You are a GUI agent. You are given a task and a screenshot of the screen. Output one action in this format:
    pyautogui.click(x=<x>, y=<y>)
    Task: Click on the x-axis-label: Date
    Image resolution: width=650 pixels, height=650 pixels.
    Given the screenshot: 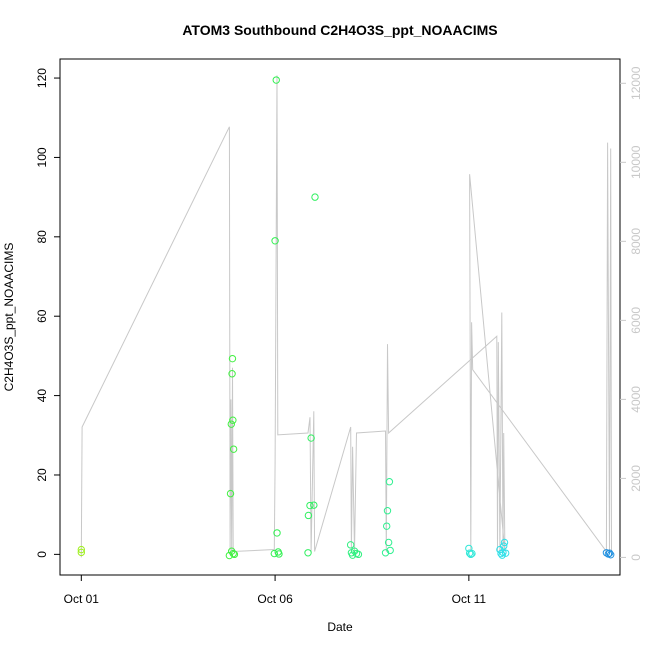 What is the action you would take?
    pyautogui.click(x=340, y=627)
    